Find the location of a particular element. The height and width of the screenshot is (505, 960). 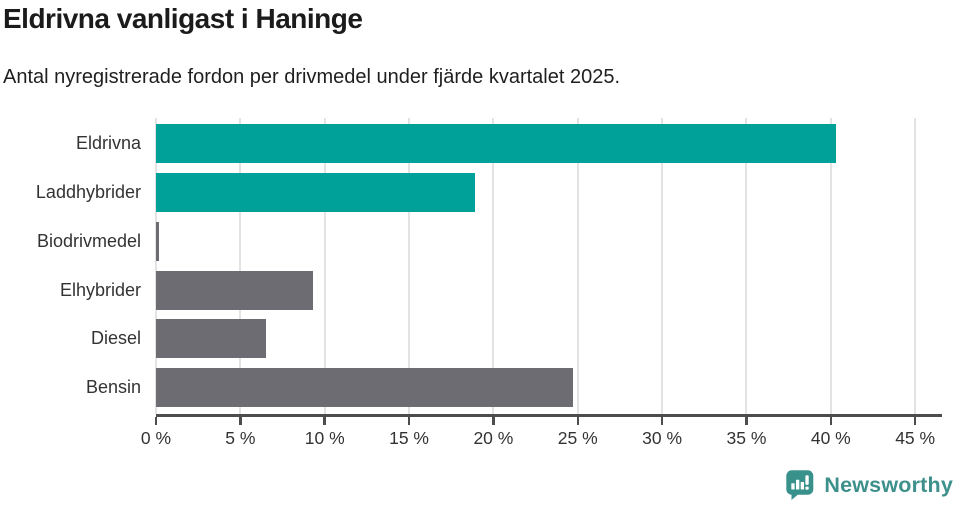

newsworthy-logo-text: Newsworthy is located at coordinates (888, 484).